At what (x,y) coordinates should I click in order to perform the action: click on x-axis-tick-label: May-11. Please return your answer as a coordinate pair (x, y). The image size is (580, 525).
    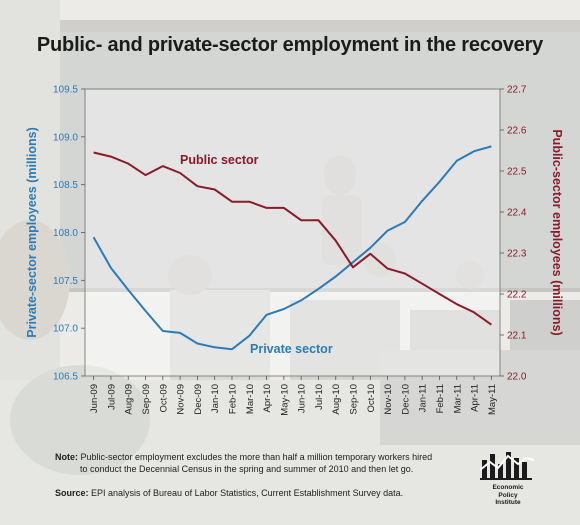
    Looking at the image, I should click on (492, 399).